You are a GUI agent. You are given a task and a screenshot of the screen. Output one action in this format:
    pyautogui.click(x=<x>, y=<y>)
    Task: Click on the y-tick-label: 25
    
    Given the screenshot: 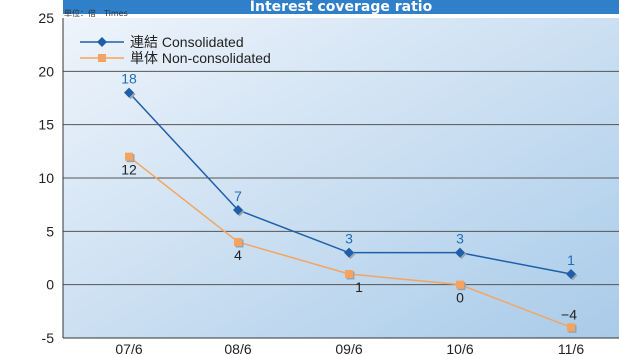 What is the action you would take?
    pyautogui.click(x=46, y=18)
    